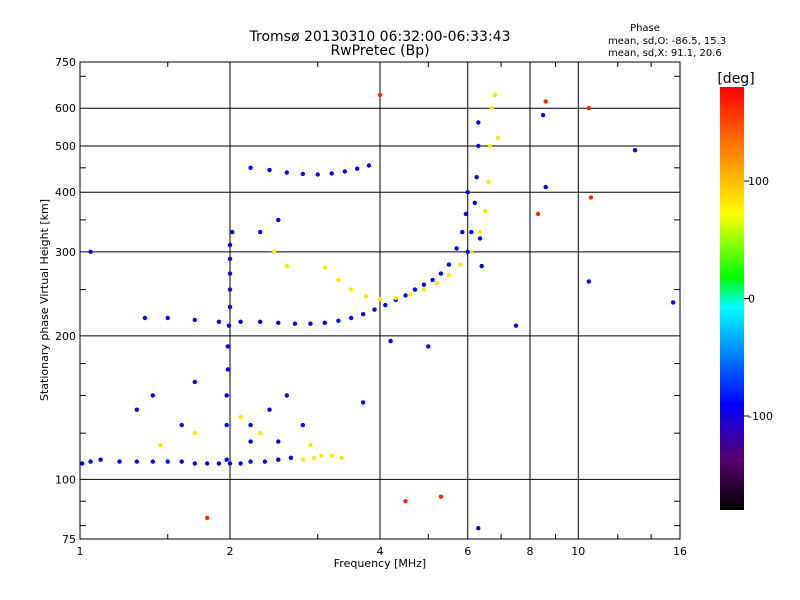  What do you see at coordinates (44, 300) in the screenshot?
I see `y-axis-label: Stationary phase Virtual Height [km]` at bounding box center [44, 300].